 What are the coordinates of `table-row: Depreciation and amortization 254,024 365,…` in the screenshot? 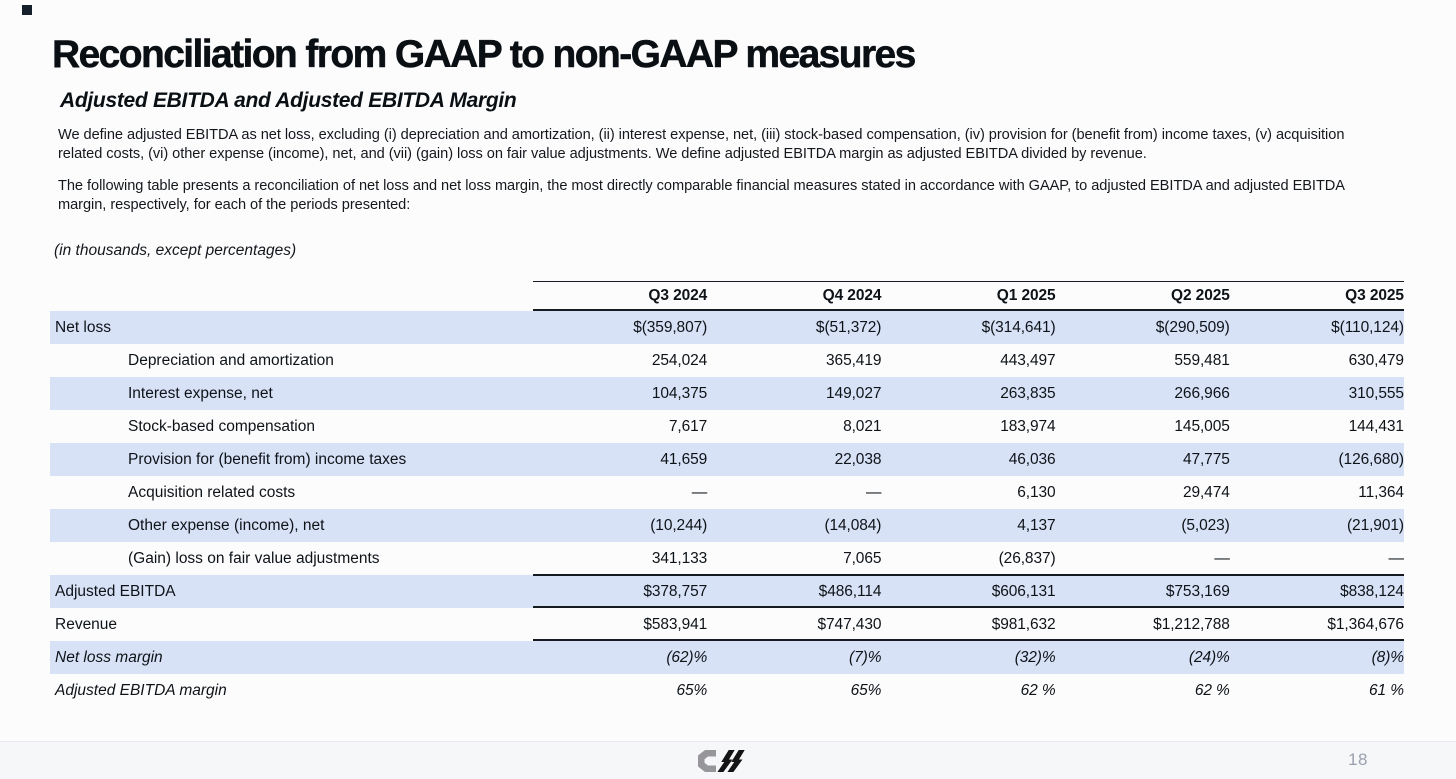 It's located at (727, 360).